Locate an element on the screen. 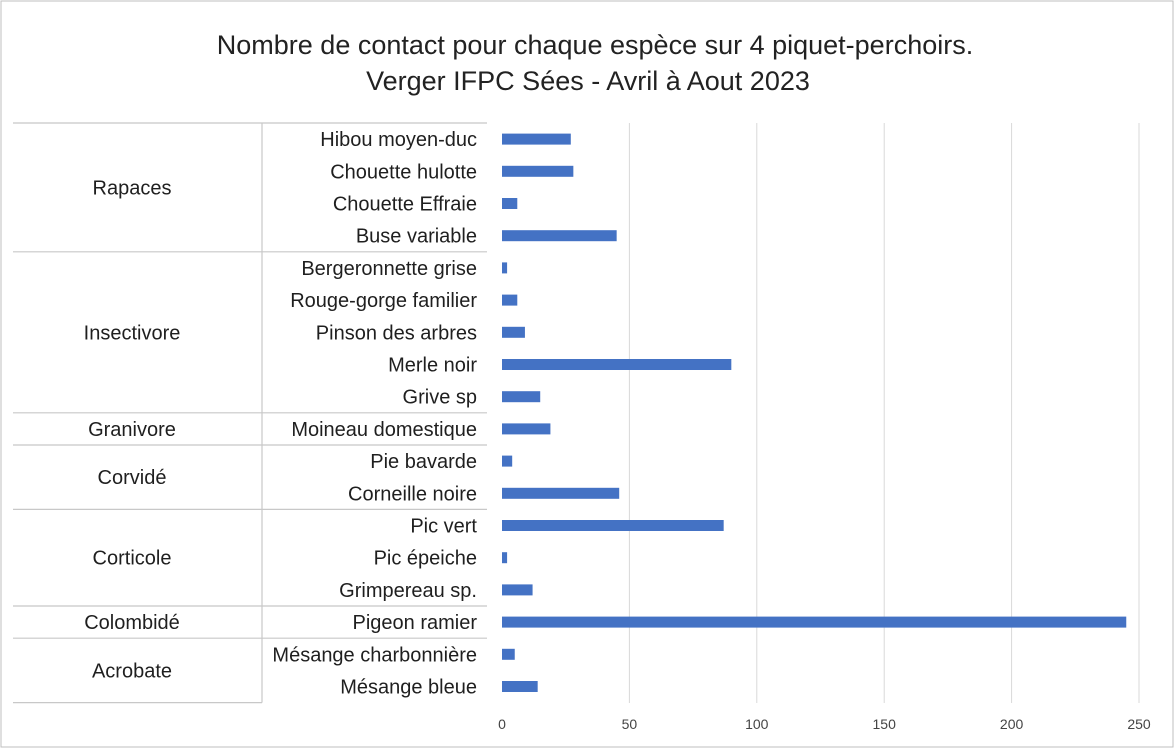 The image size is (1175, 749). x-tick-label: 50 is located at coordinates (630, 724).